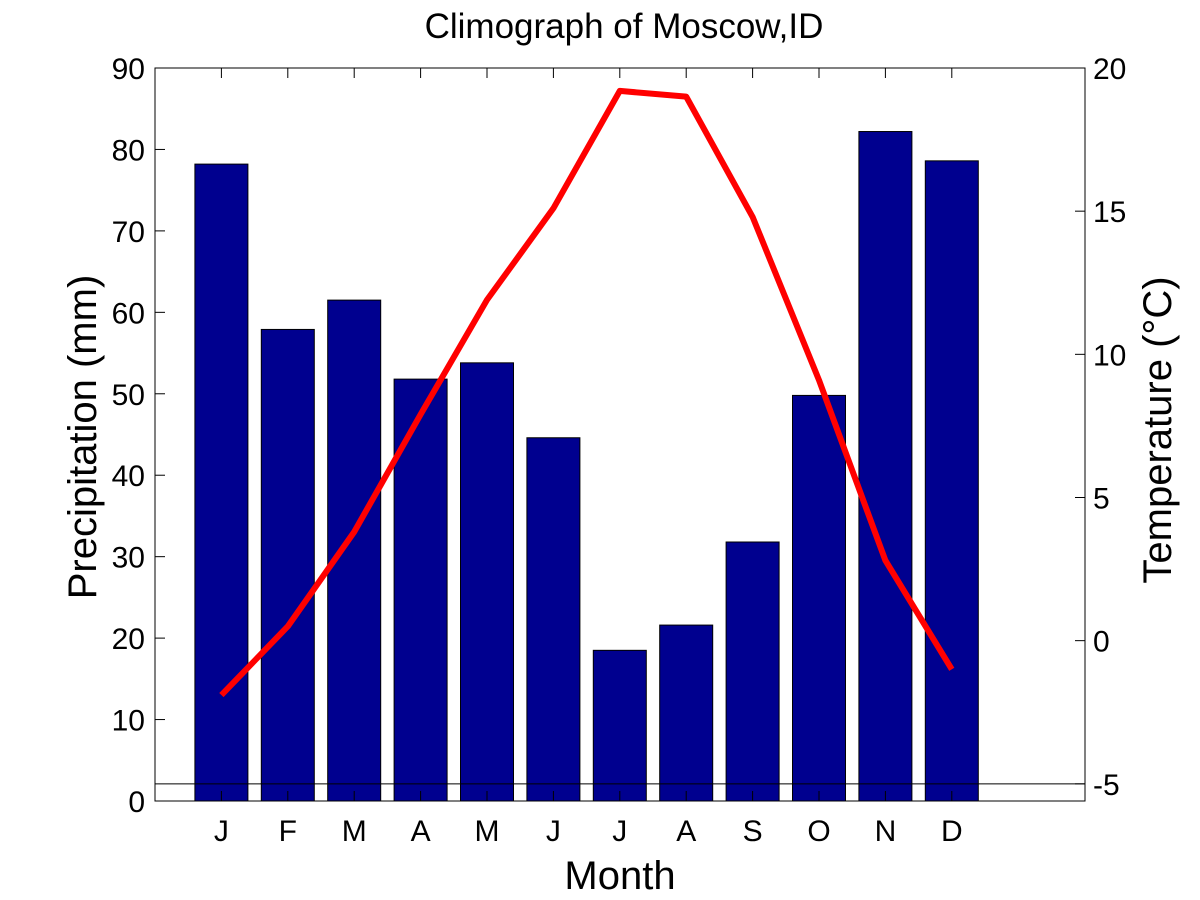 This screenshot has width=1200, height=900. I want to click on y-axis-label-precipitation: Precipitation (mm), so click(83, 437).